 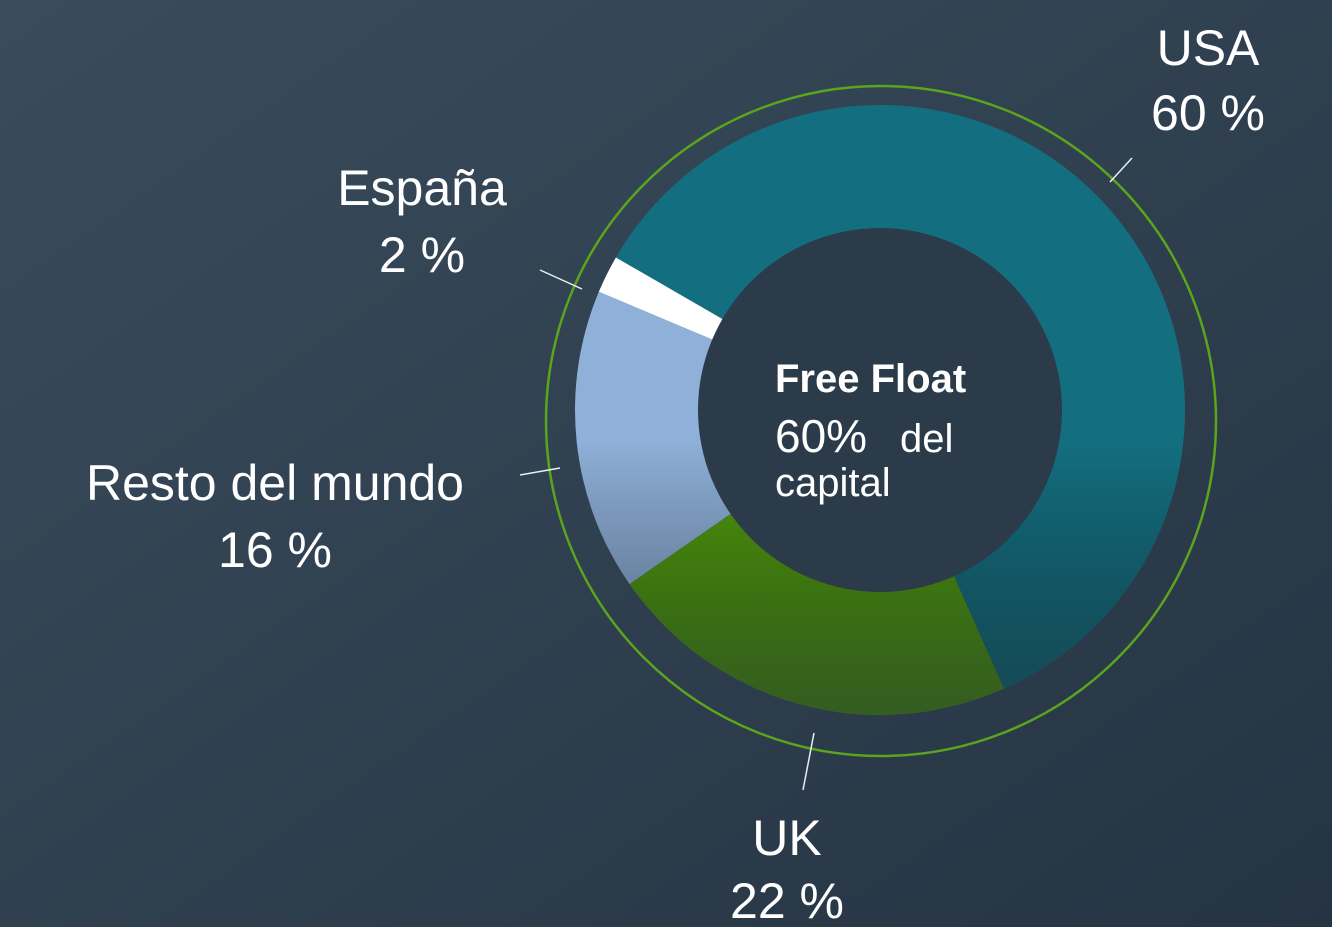 What do you see at coordinates (1208, 48) in the screenshot?
I see `slice-label: USA` at bounding box center [1208, 48].